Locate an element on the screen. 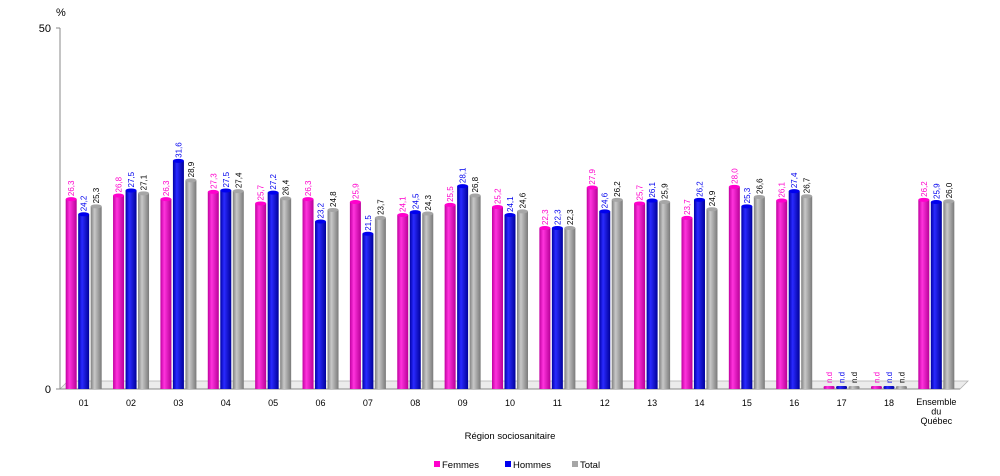 This screenshot has height=476, width=1000. data-label-total-02: 27,1 is located at coordinates (144, 182).